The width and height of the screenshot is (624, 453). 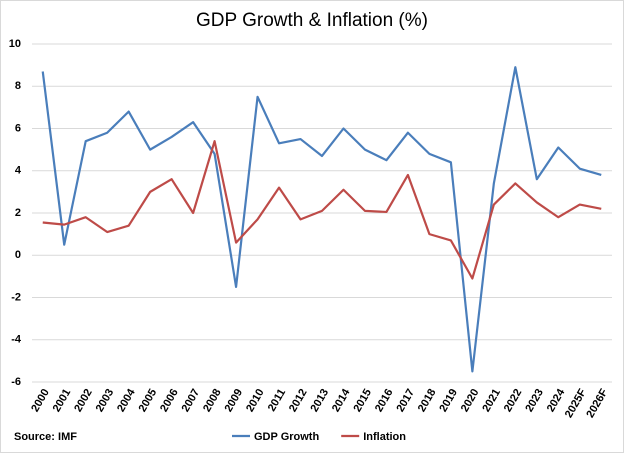 What do you see at coordinates (18, 213) in the screenshot?
I see `y-tick-label: 2` at bounding box center [18, 213].